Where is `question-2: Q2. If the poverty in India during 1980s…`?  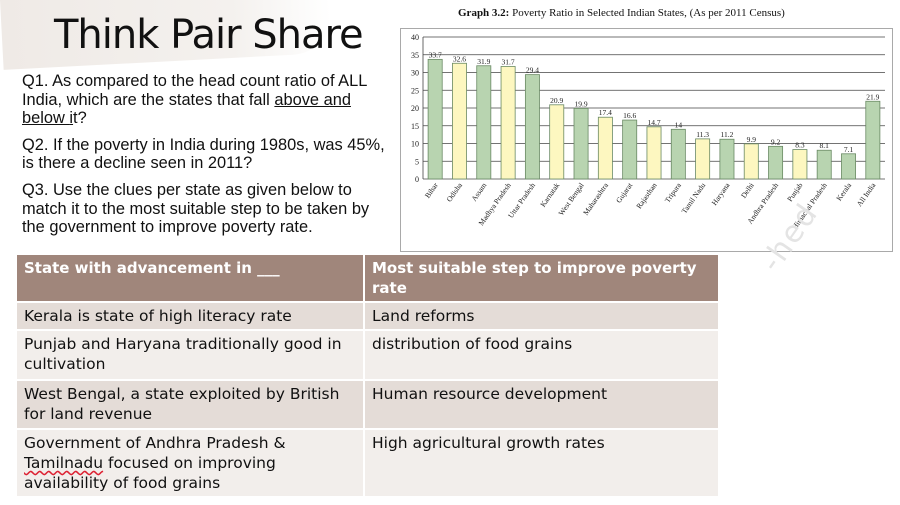 question-2: Q2. If the poverty in India during 1980s… is located at coordinates (203, 154).